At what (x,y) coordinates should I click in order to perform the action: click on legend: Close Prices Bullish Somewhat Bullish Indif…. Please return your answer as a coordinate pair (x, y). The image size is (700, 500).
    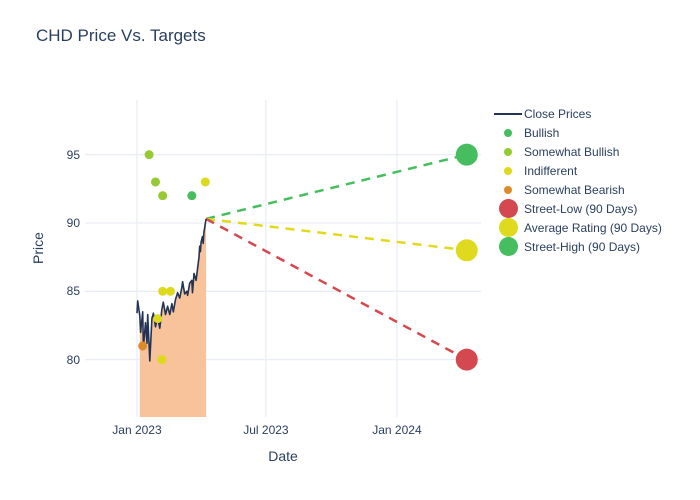
    Looking at the image, I should click on (577, 180).